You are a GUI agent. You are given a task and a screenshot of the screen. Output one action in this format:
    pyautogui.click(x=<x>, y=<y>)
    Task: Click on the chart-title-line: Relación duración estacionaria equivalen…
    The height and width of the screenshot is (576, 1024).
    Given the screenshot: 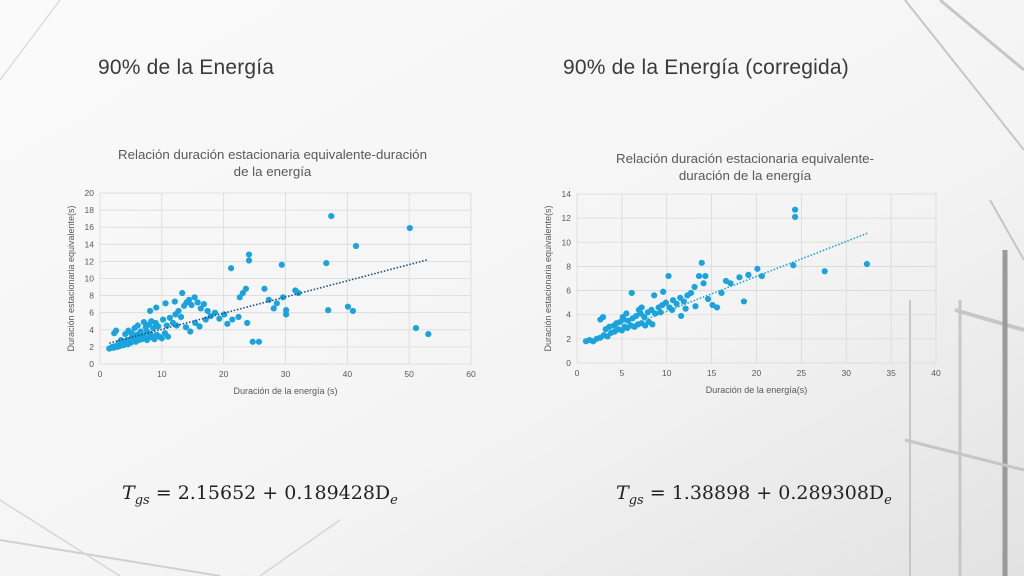 What is the action you would take?
    pyautogui.click(x=272, y=154)
    